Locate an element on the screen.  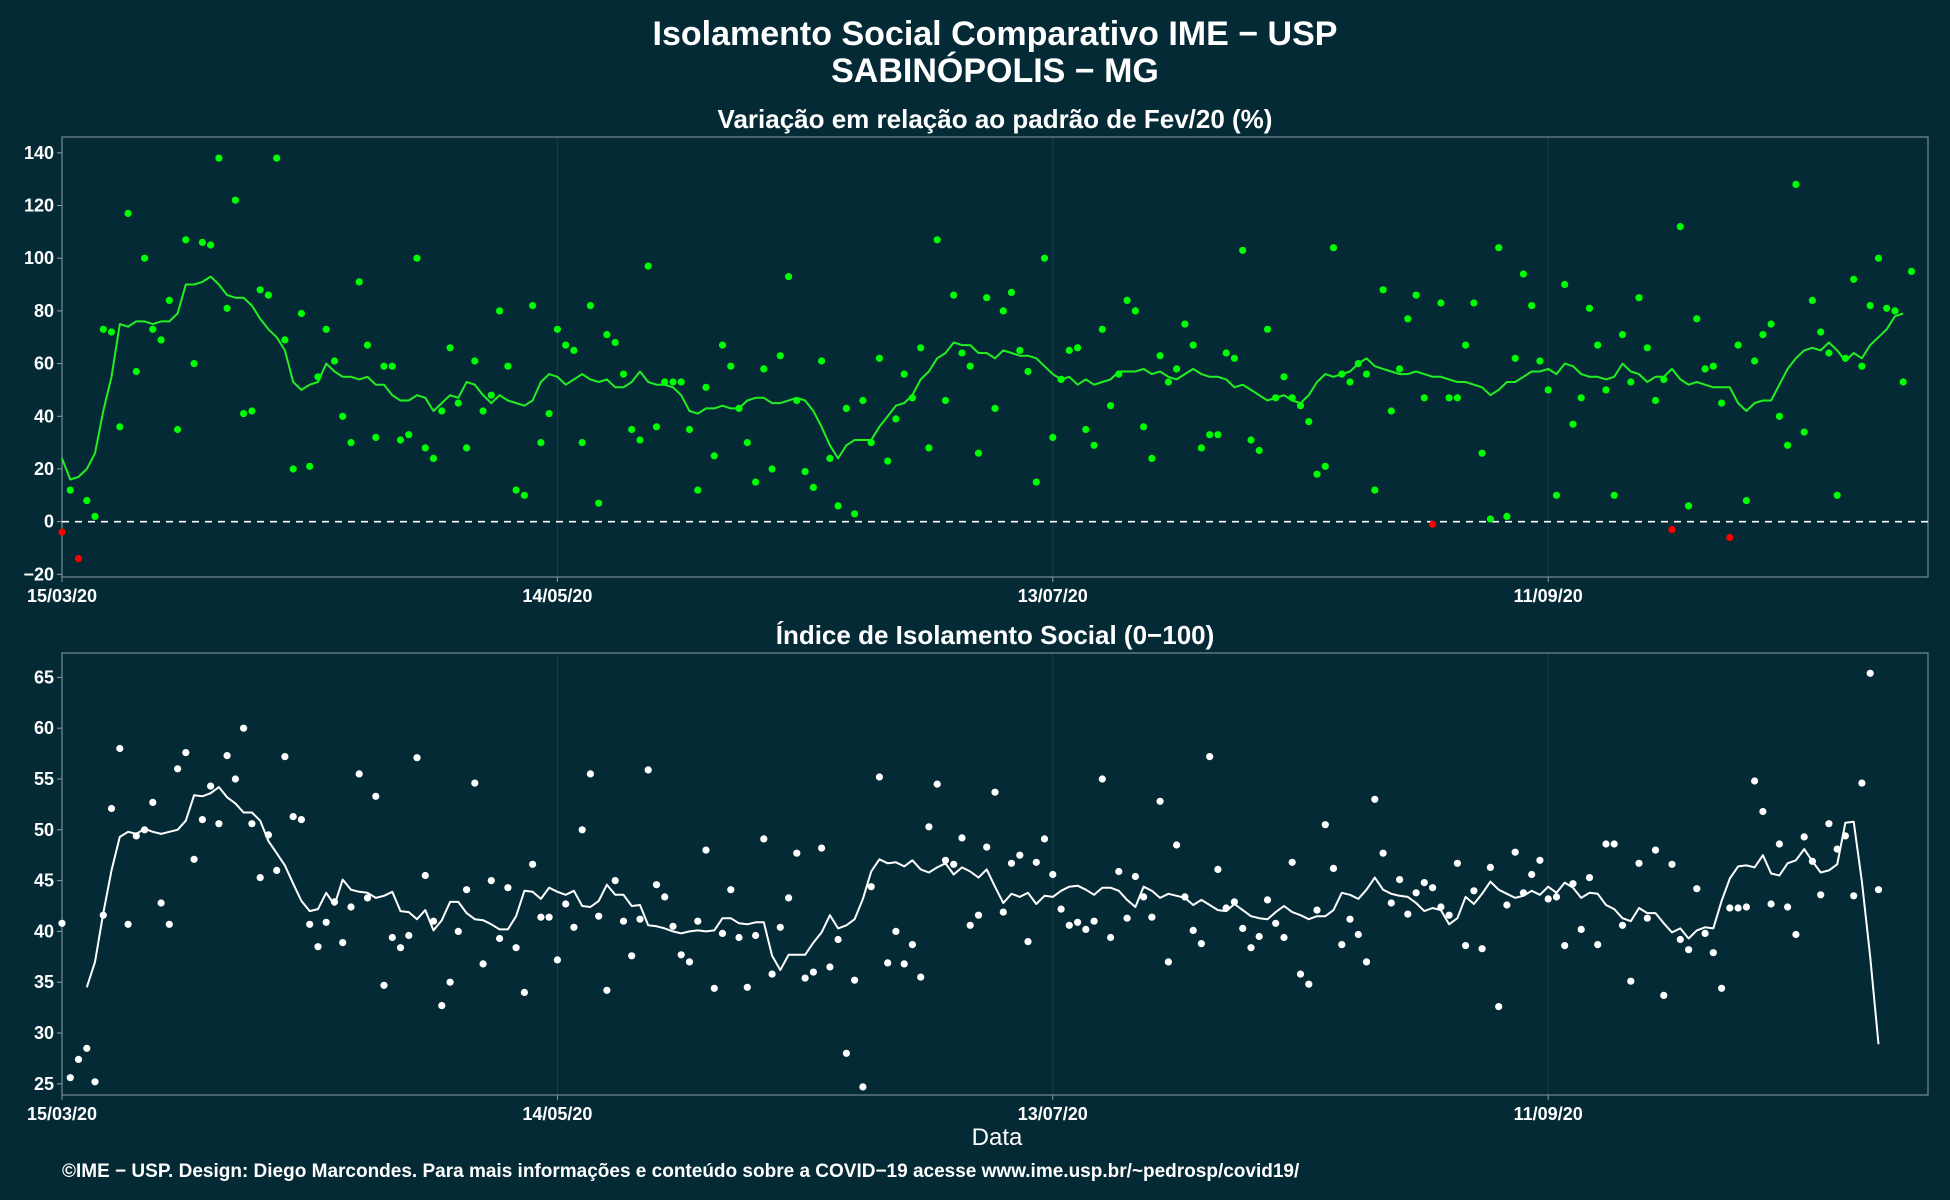
y-tick-label: 40 is located at coordinates (44, 931).